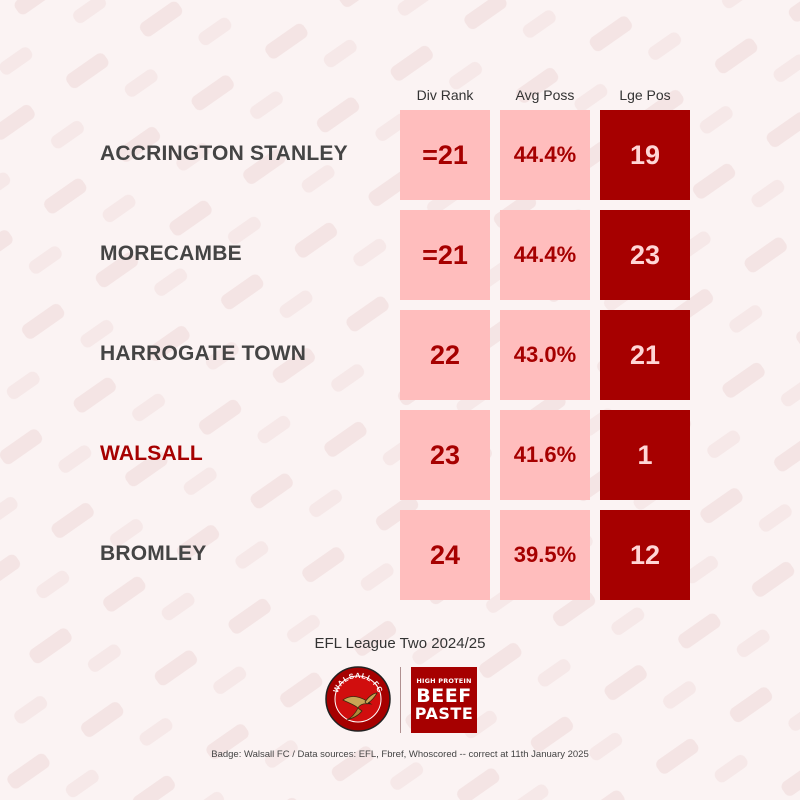  What do you see at coordinates (151, 453) in the screenshot?
I see `team-name: WALSALL` at bounding box center [151, 453].